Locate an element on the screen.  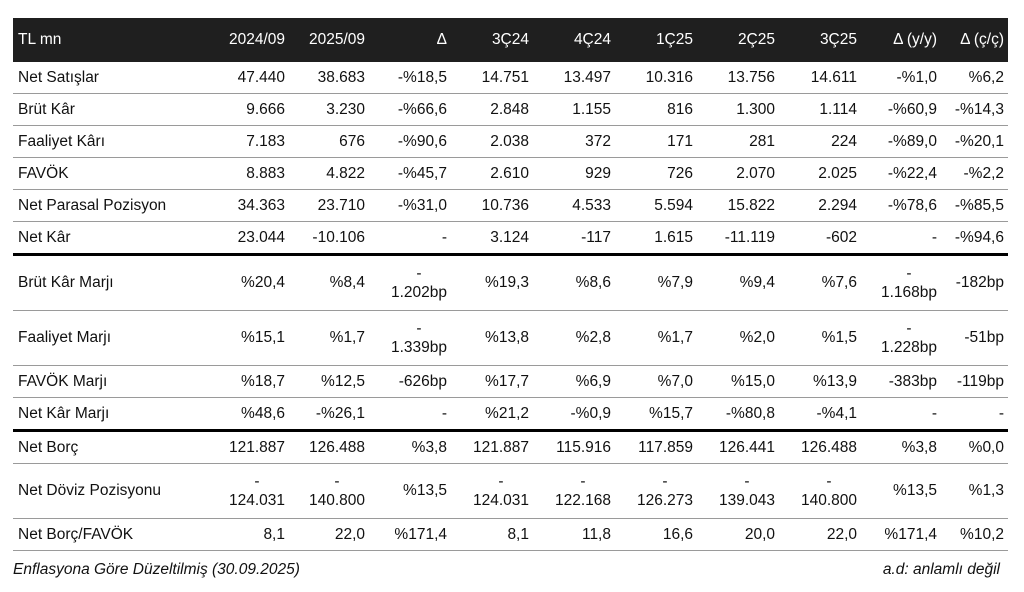
wrapped-value: -139.043 is located at coordinates (746, 491).